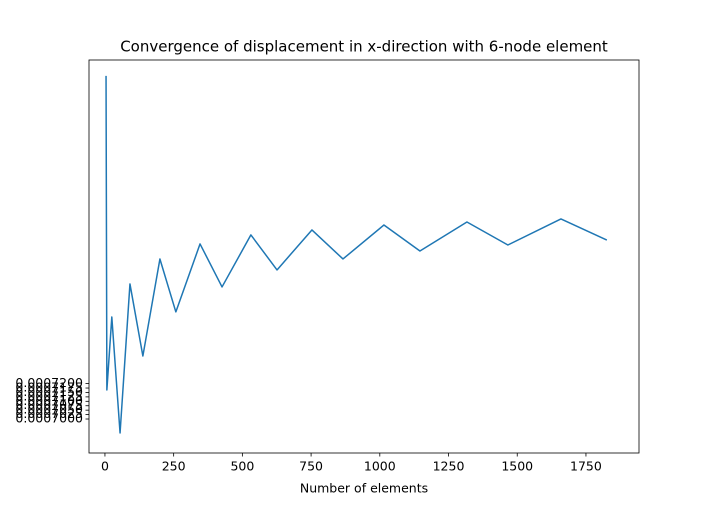 The height and width of the screenshot is (509, 710). What do you see at coordinates (449, 466) in the screenshot?
I see `x-tick-label: 1250` at bounding box center [449, 466].